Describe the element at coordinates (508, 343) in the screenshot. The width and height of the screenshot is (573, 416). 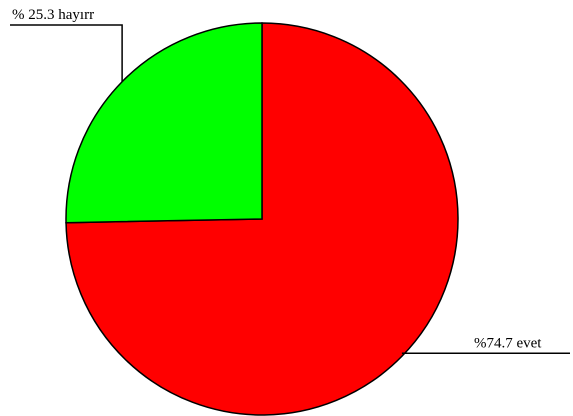
I see `slice-label: %74.7 evet` at that location.